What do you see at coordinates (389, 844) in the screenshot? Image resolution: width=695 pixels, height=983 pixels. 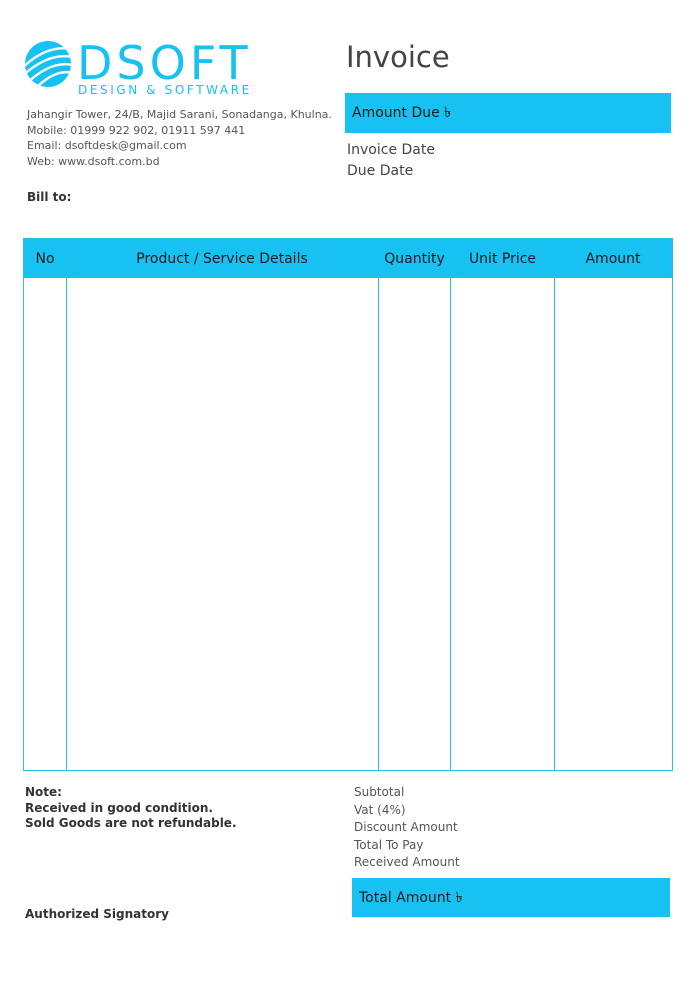 I see `total-to-pay-label: Total To Pay` at bounding box center [389, 844].